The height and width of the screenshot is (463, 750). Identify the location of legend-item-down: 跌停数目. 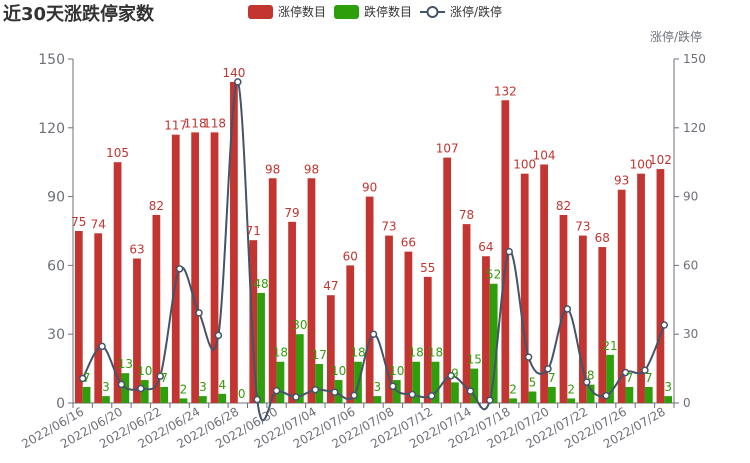
(373, 11).